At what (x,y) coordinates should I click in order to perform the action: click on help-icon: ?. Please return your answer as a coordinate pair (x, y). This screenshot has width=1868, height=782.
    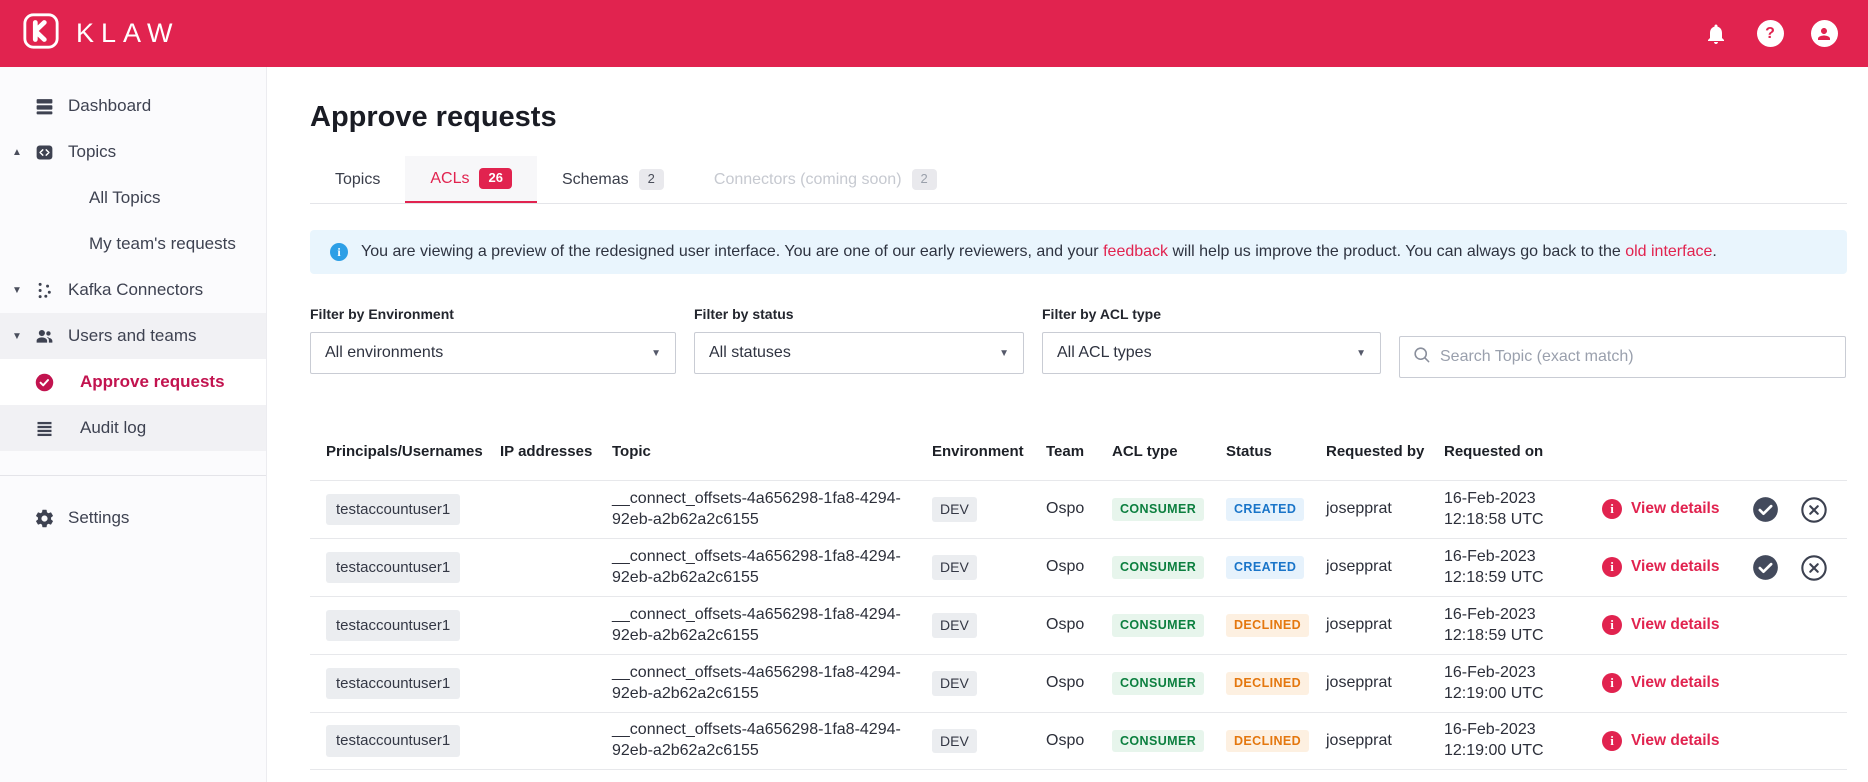
    Looking at the image, I should click on (1770, 34).